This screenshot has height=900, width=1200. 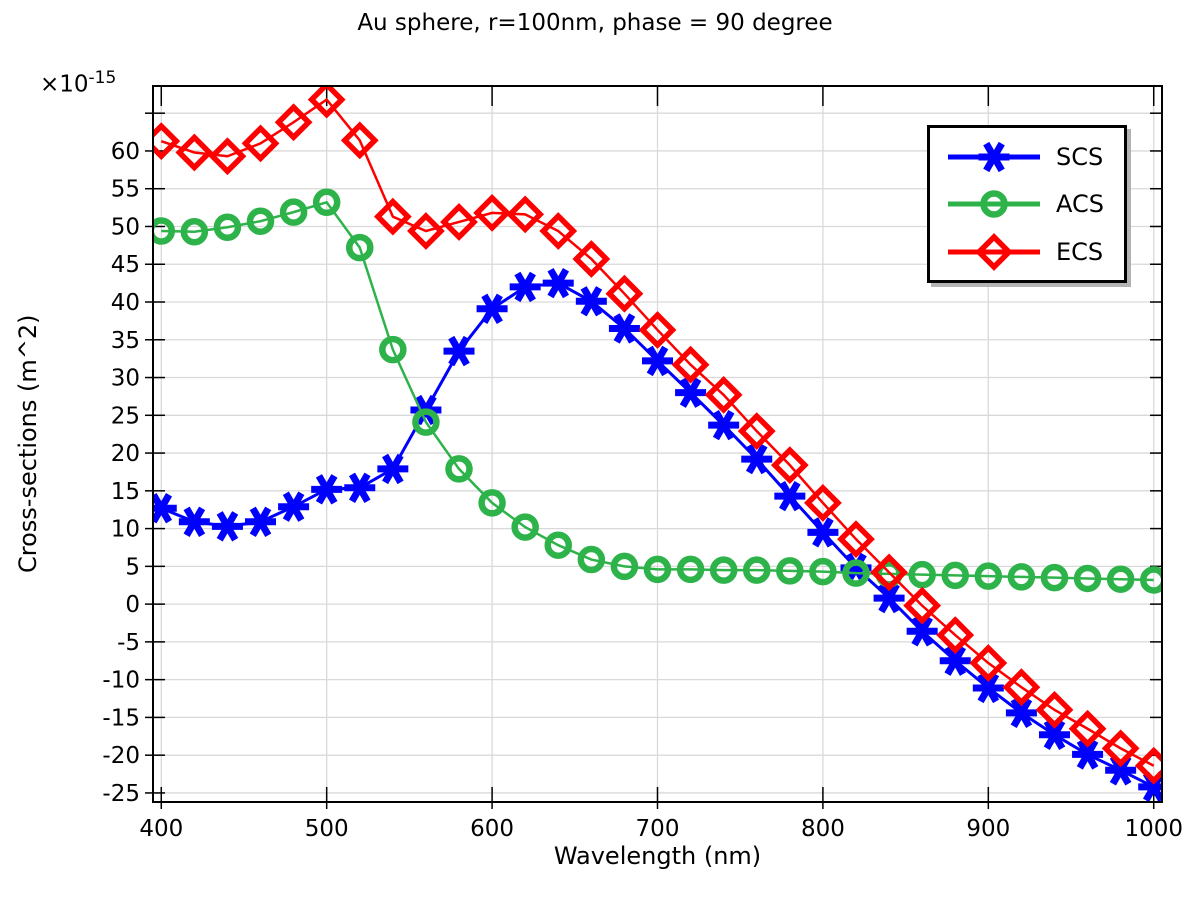 What do you see at coordinates (657, 856) in the screenshot?
I see `x-axis-label: Wavelength (nm)` at bounding box center [657, 856].